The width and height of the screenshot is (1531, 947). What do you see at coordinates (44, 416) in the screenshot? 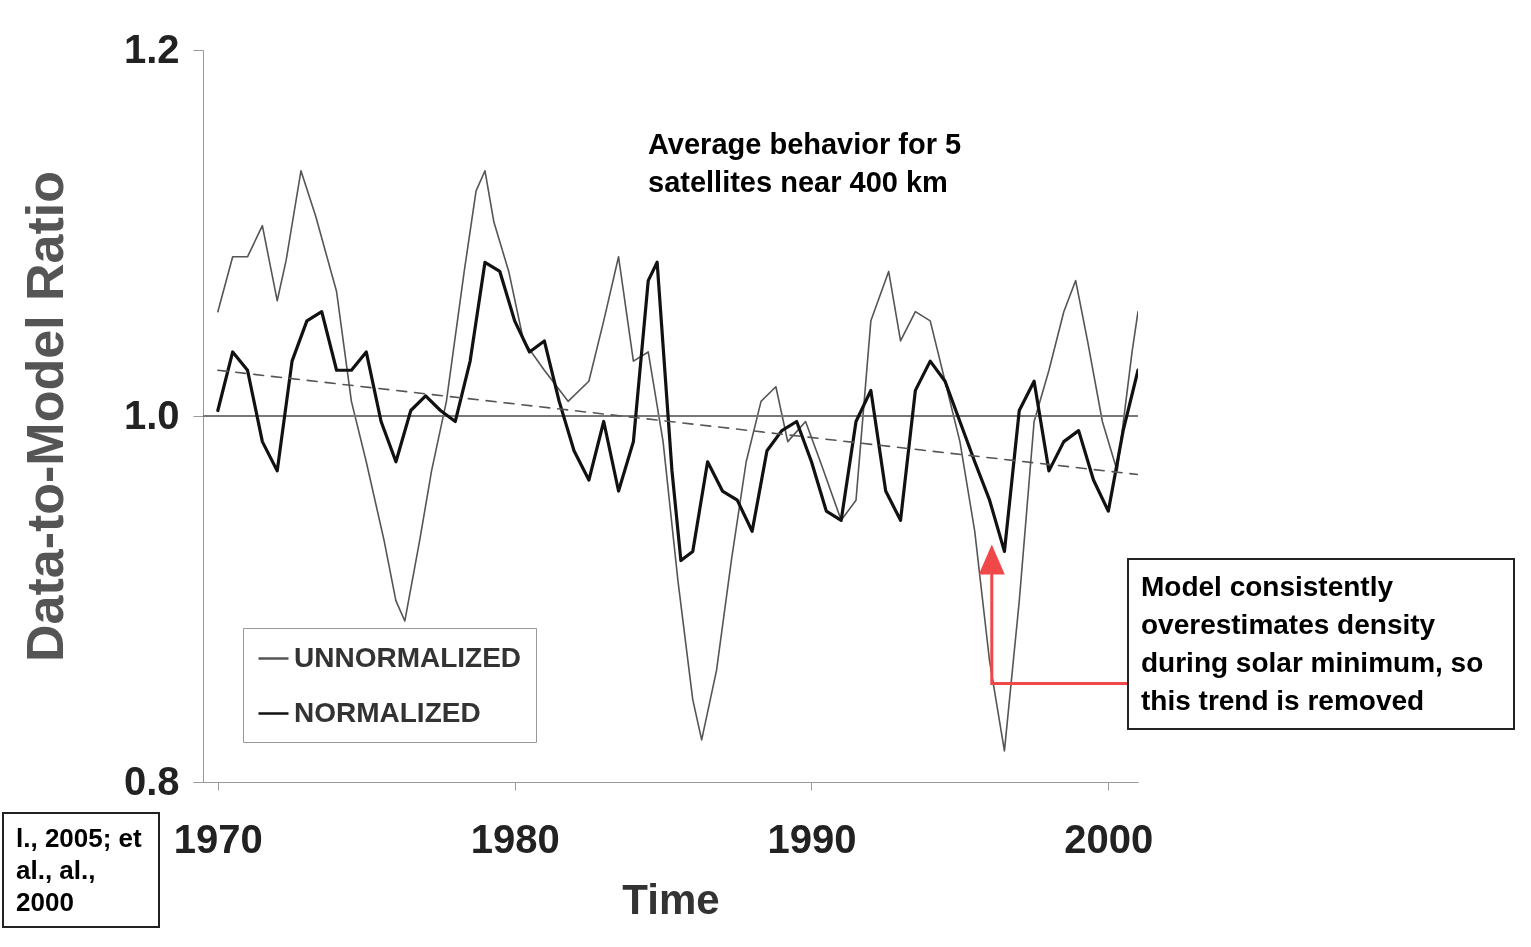
I see `y-axis-title: Data-to-Model Ratio` at bounding box center [44, 416].